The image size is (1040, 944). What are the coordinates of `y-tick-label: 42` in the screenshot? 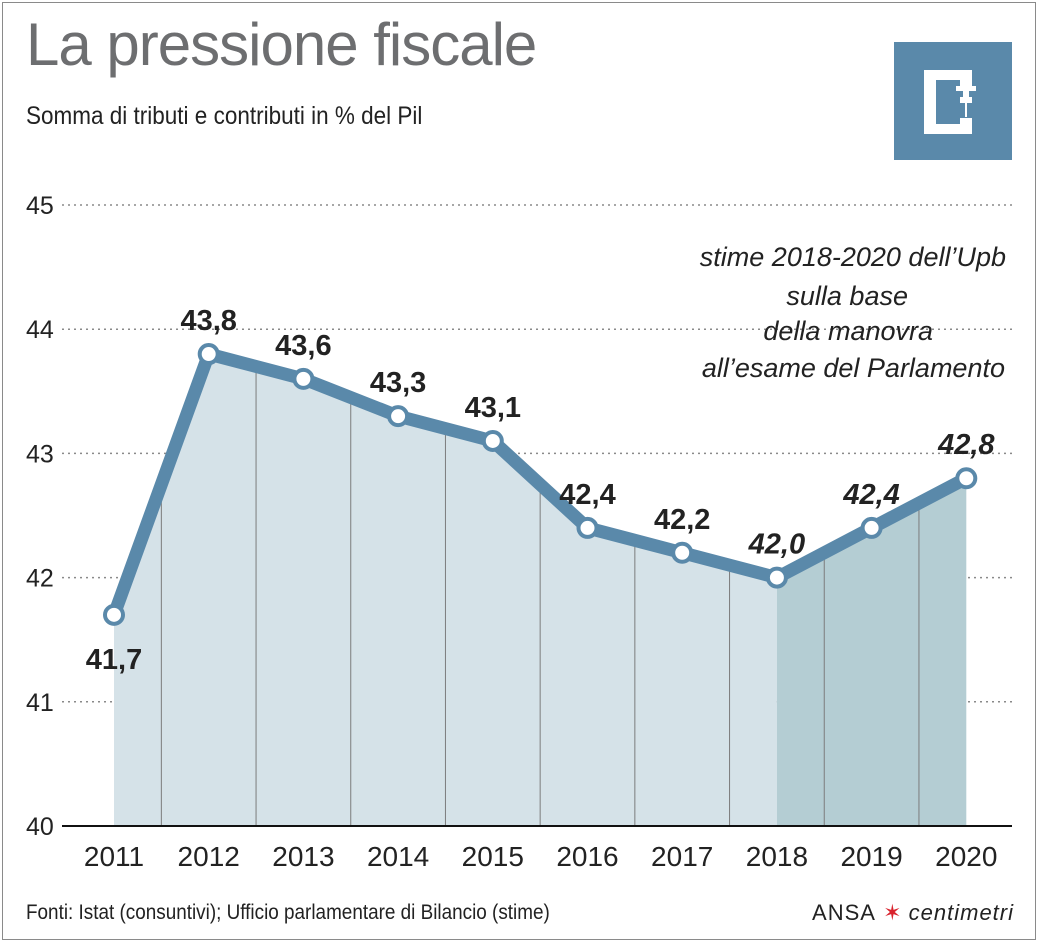 It's located at (40, 579).